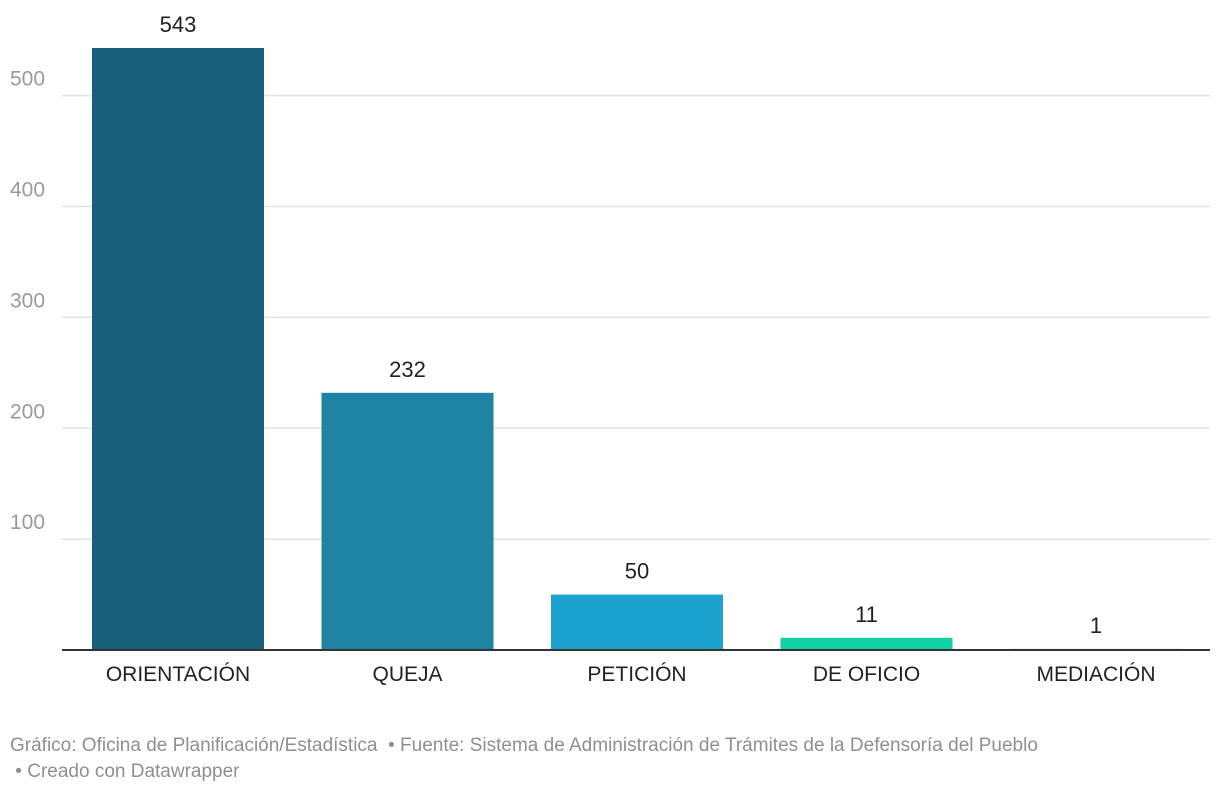 The height and width of the screenshot is (796, 1220). I want to click on value-label: 11, so click(866, 614).